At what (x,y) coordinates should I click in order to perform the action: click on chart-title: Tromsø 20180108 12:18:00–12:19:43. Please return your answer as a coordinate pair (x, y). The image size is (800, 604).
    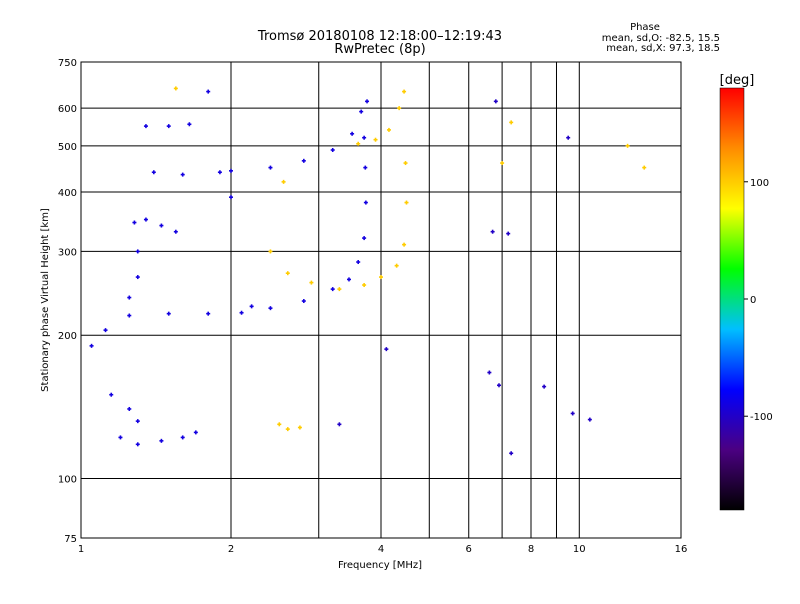
    Looking at the image, I should click on (379, 36).